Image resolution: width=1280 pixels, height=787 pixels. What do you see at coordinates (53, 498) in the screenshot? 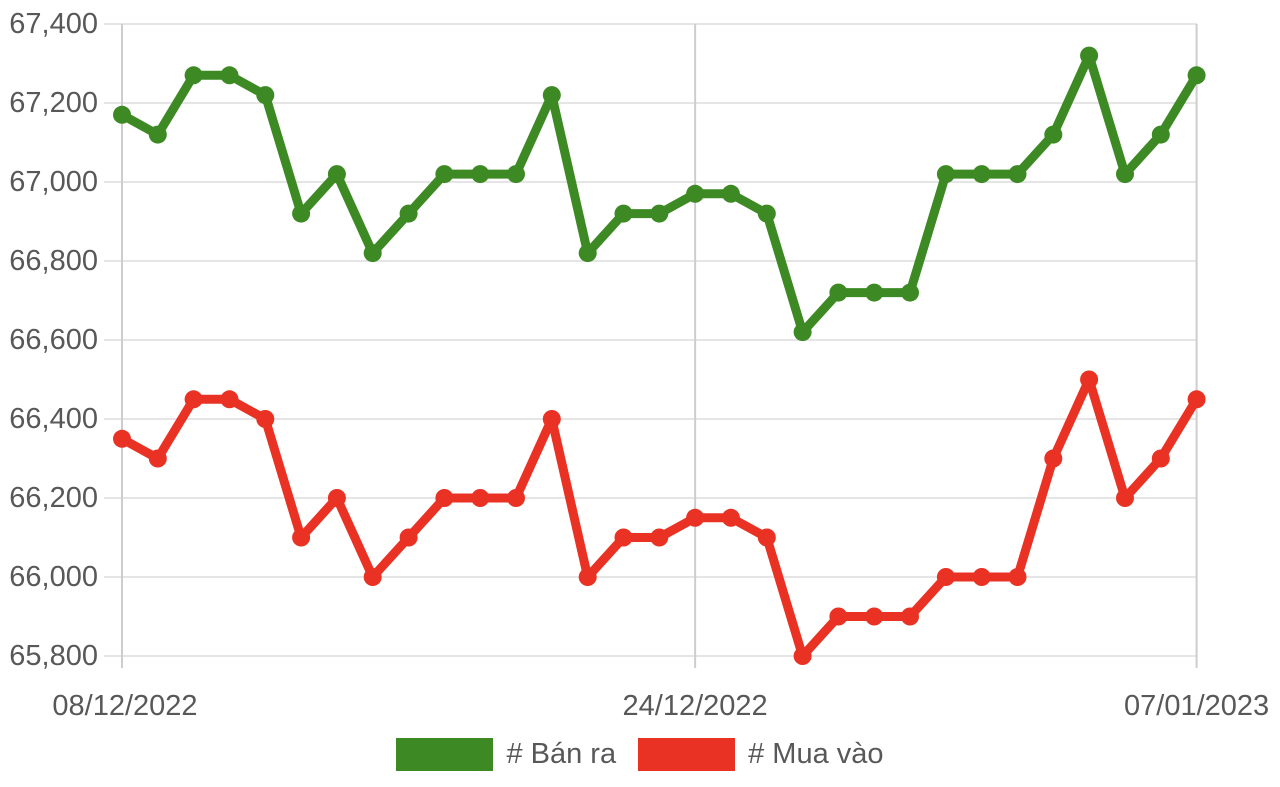
I see `y-axis-label: 66,200` at bounding box center [53, 498].